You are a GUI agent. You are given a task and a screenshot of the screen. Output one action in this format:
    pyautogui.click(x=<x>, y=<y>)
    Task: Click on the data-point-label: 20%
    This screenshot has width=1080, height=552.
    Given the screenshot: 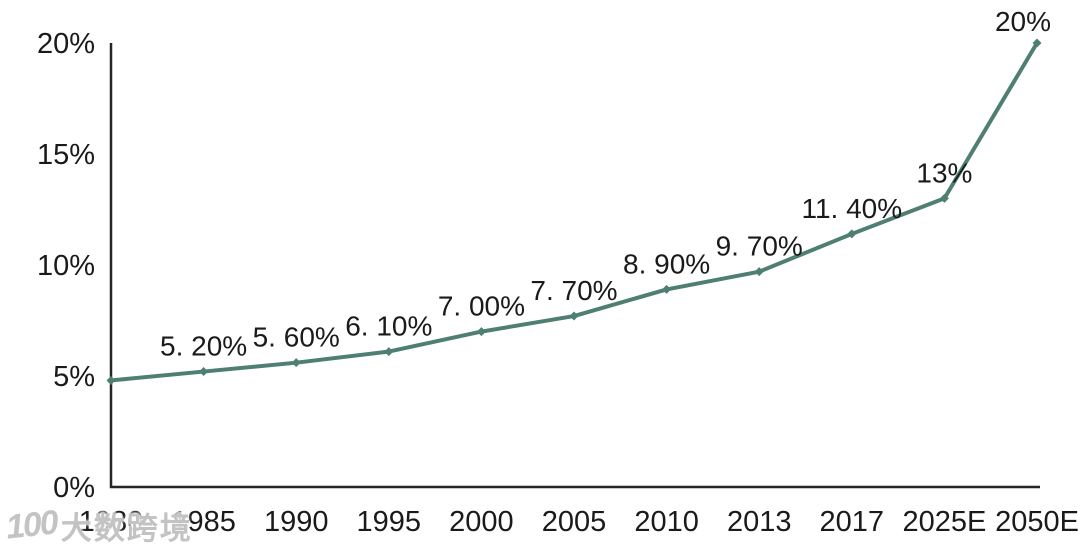 What is the action you would take?
    pyautogui.click(x=1023, y=21)
    